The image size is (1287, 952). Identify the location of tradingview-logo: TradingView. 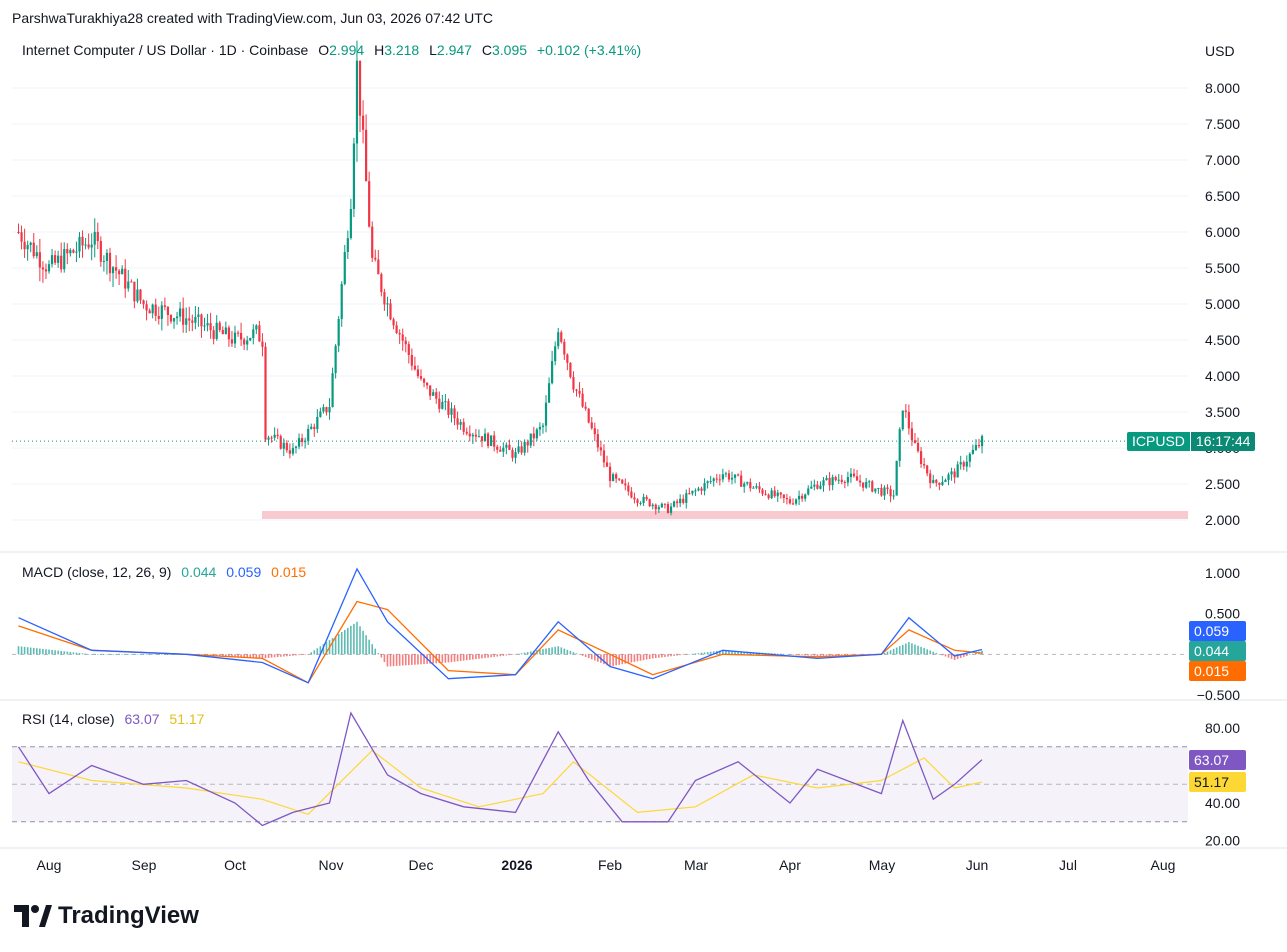
(106, 916).